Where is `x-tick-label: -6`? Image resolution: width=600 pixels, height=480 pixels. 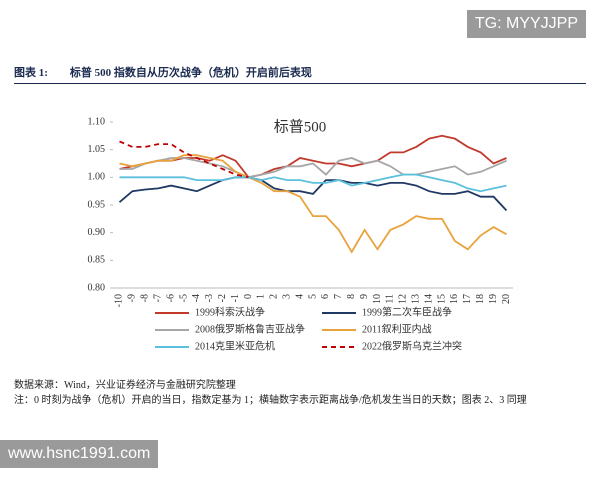
x-tick-label: -6 is located at coordinates (170, 298).